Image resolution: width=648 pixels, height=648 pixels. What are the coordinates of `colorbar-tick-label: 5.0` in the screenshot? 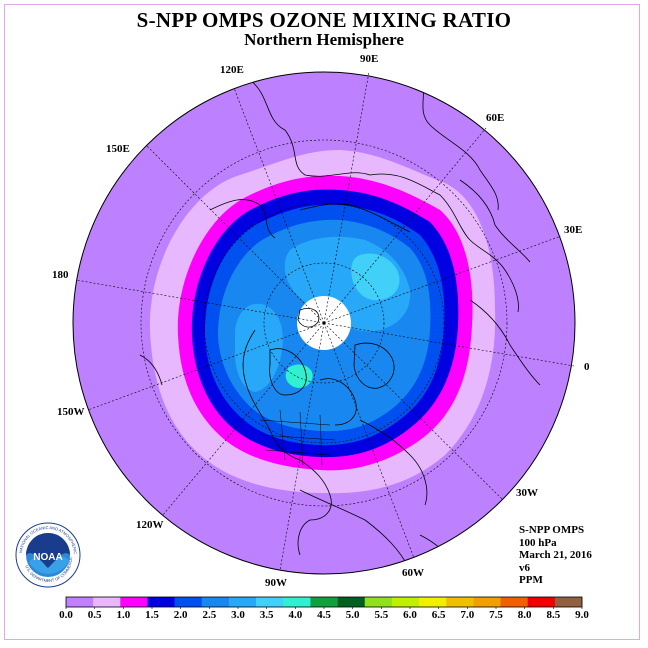 It's located at (353, 615).